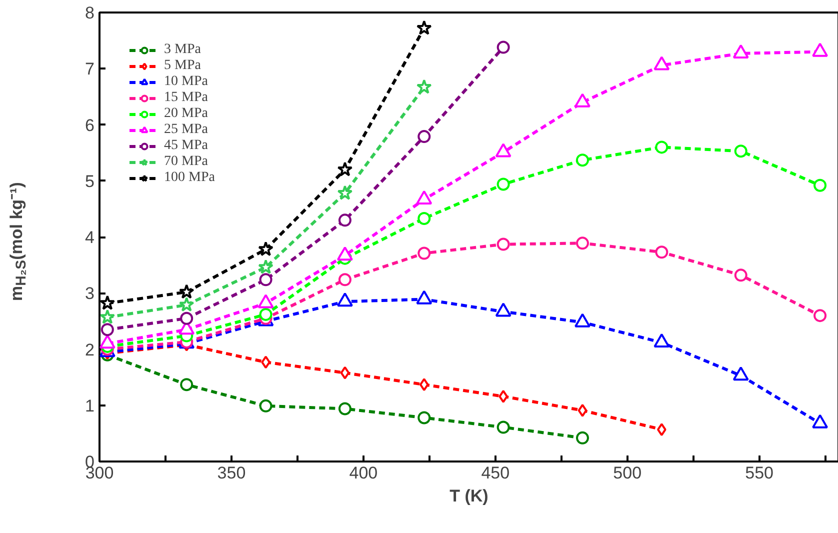 The height and width of the screenshot is (533, 838). I want to click on legend-label: 3 MPa, so click(182, 50).